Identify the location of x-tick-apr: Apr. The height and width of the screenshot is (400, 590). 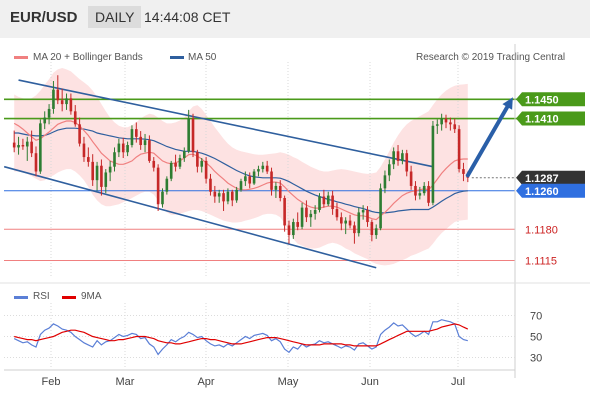
(205, 382).